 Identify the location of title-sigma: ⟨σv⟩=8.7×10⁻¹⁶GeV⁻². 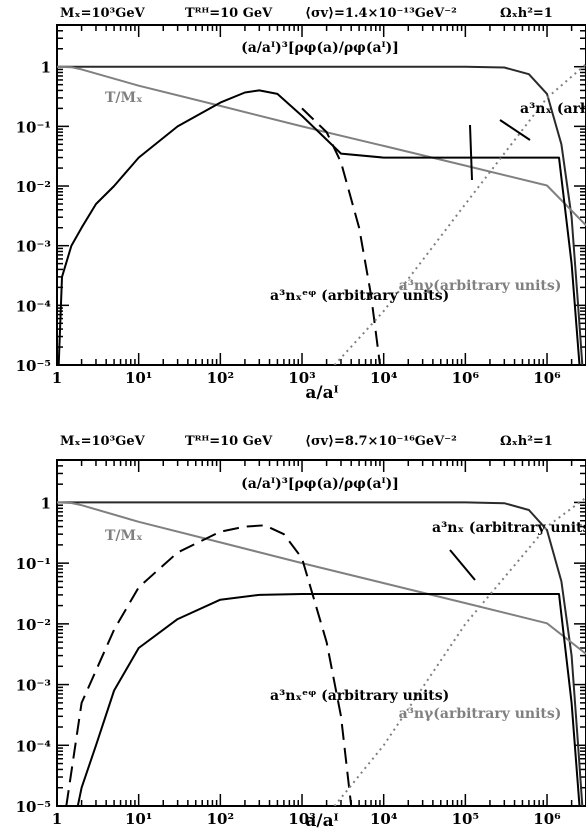
(381, 441).